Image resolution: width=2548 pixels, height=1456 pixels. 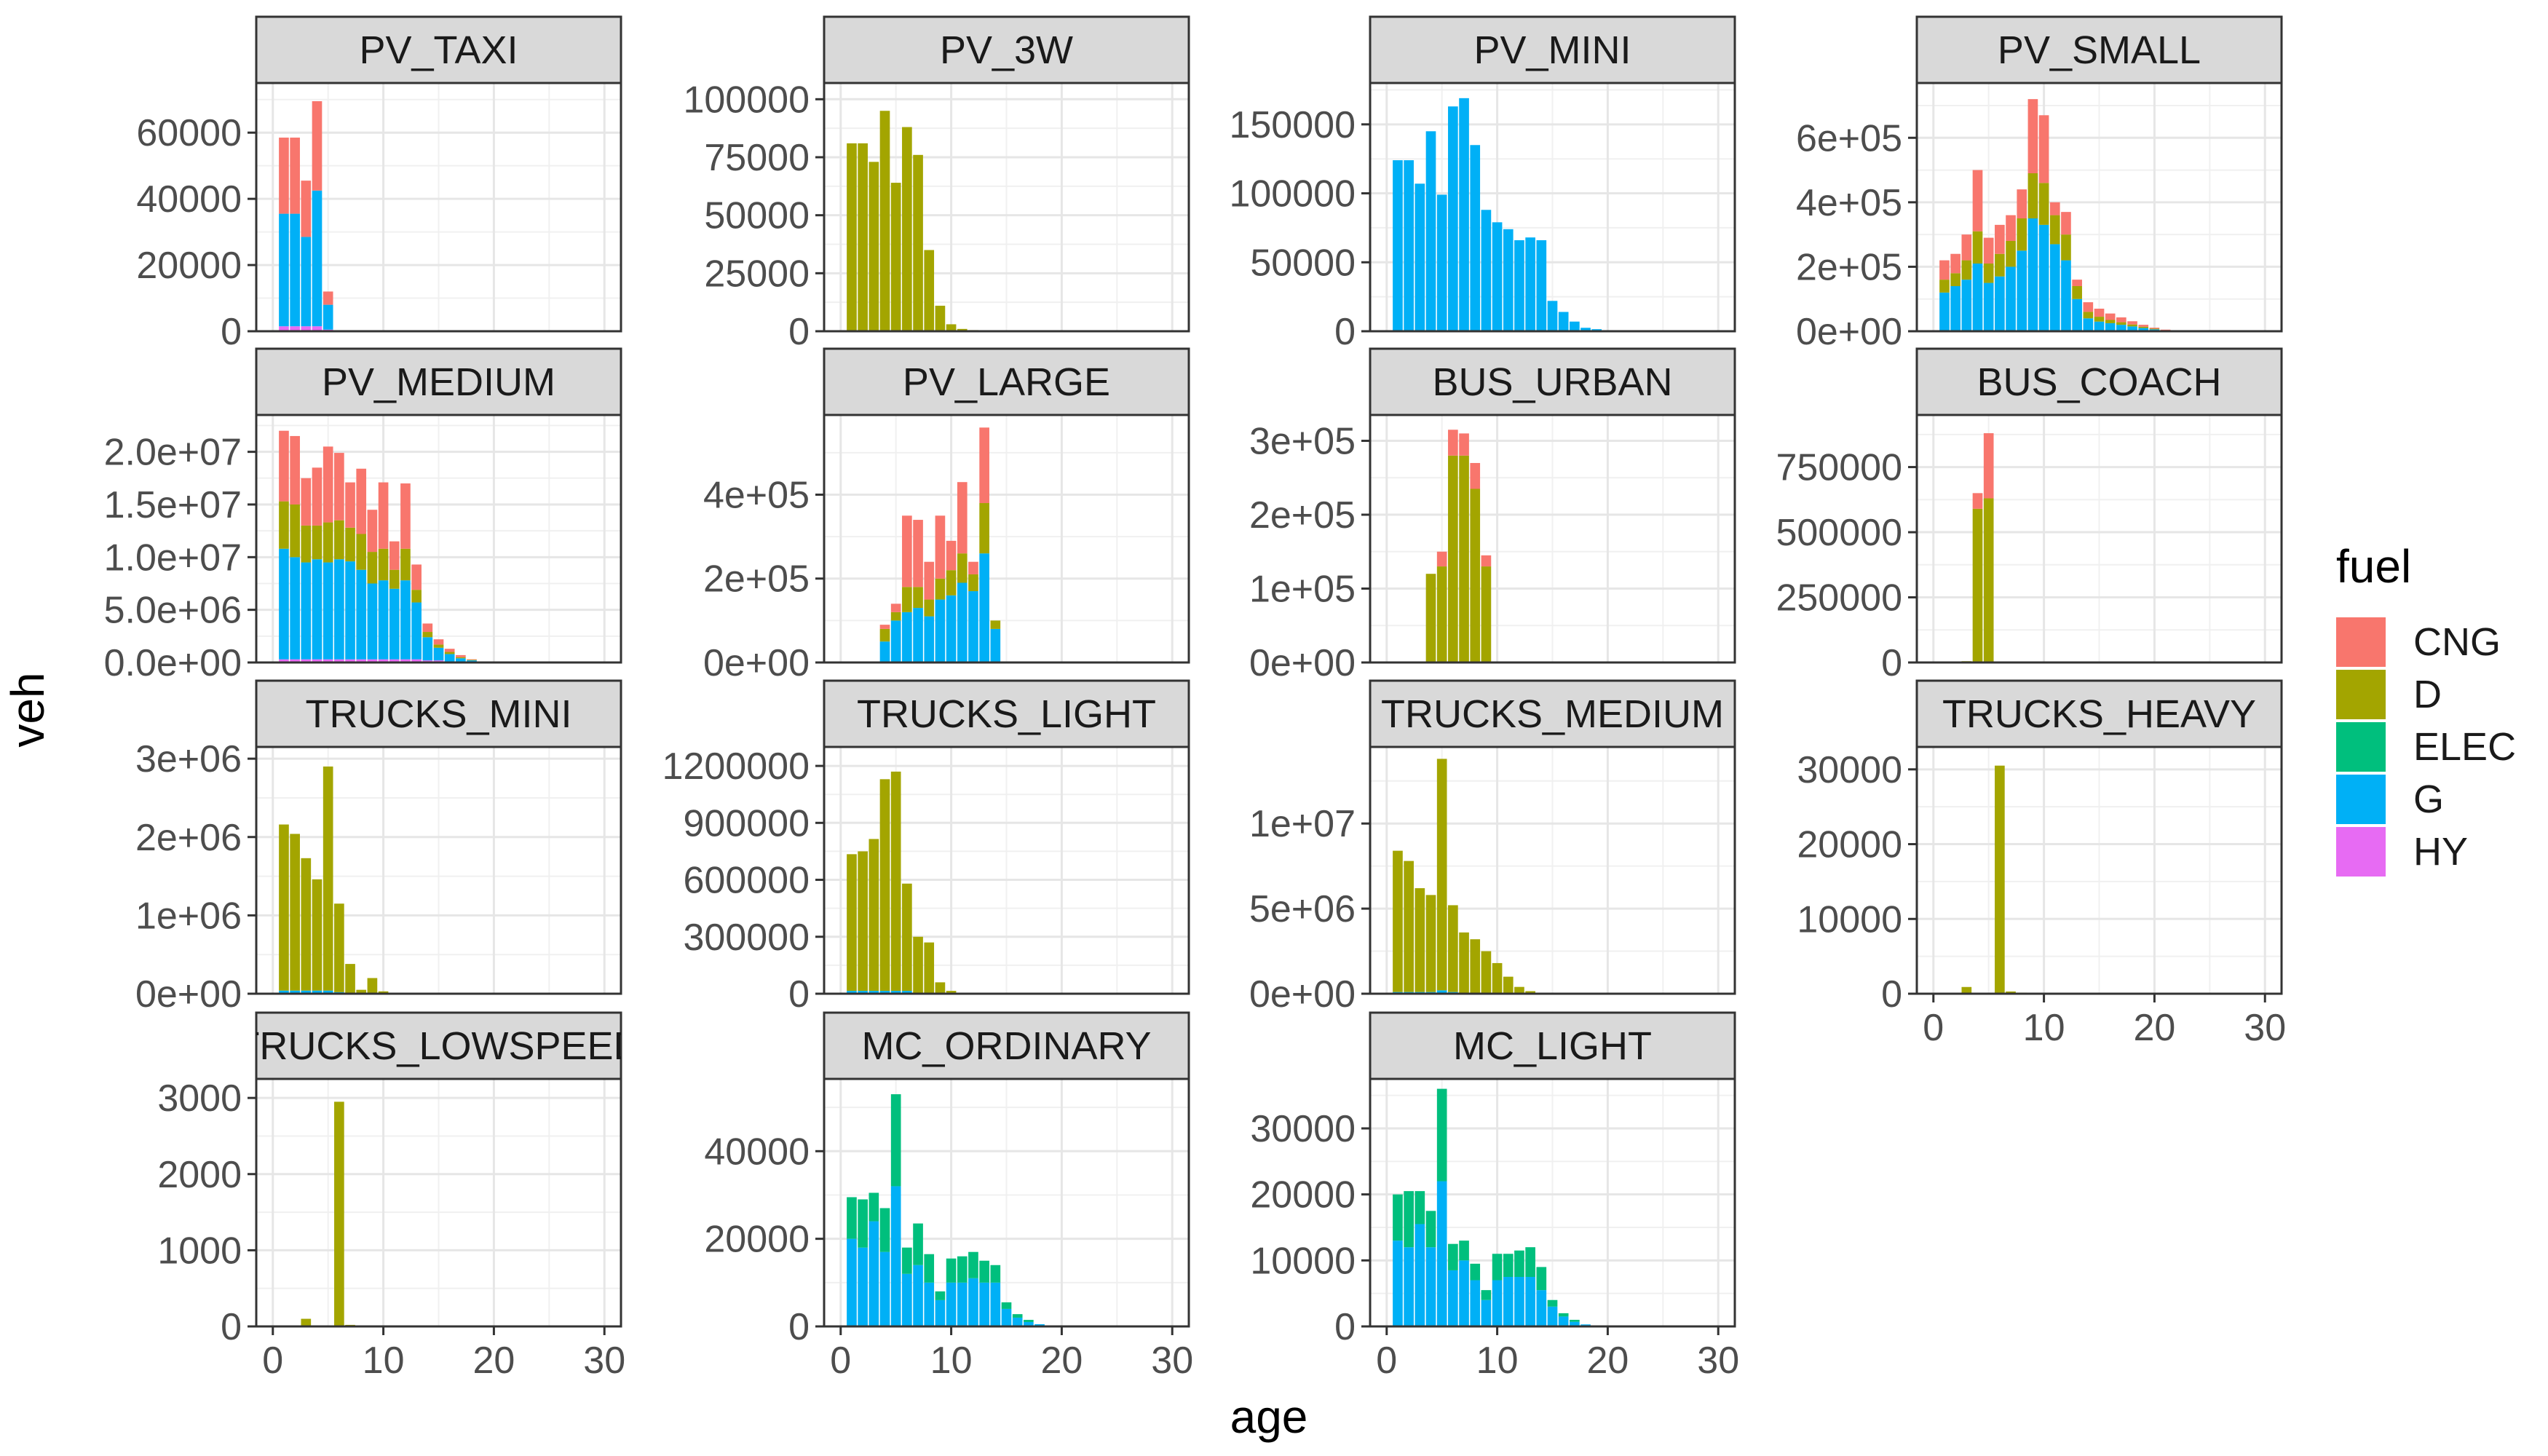 I want to click on bar-age-19-d, so click(x=2143, y=327).